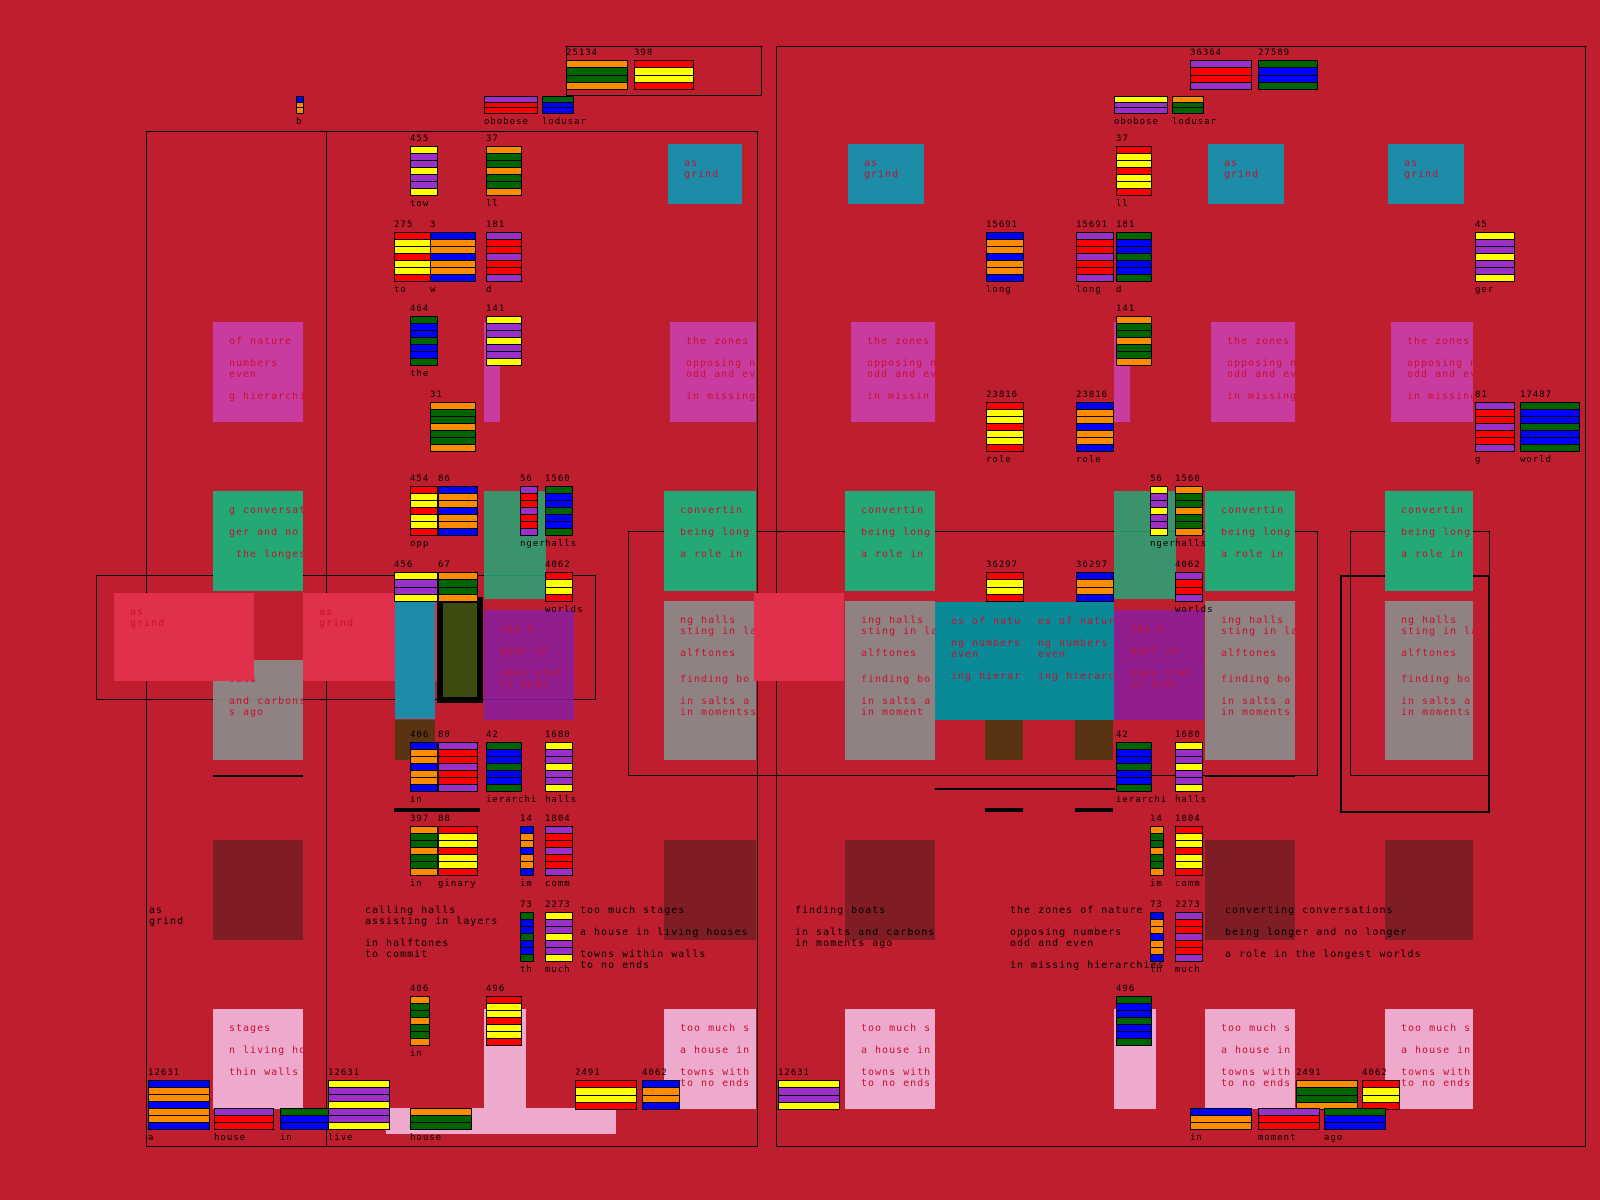  Describe the element at coordinates (436, 395) in the screenshot. I see `tile-number: 31` at that location.